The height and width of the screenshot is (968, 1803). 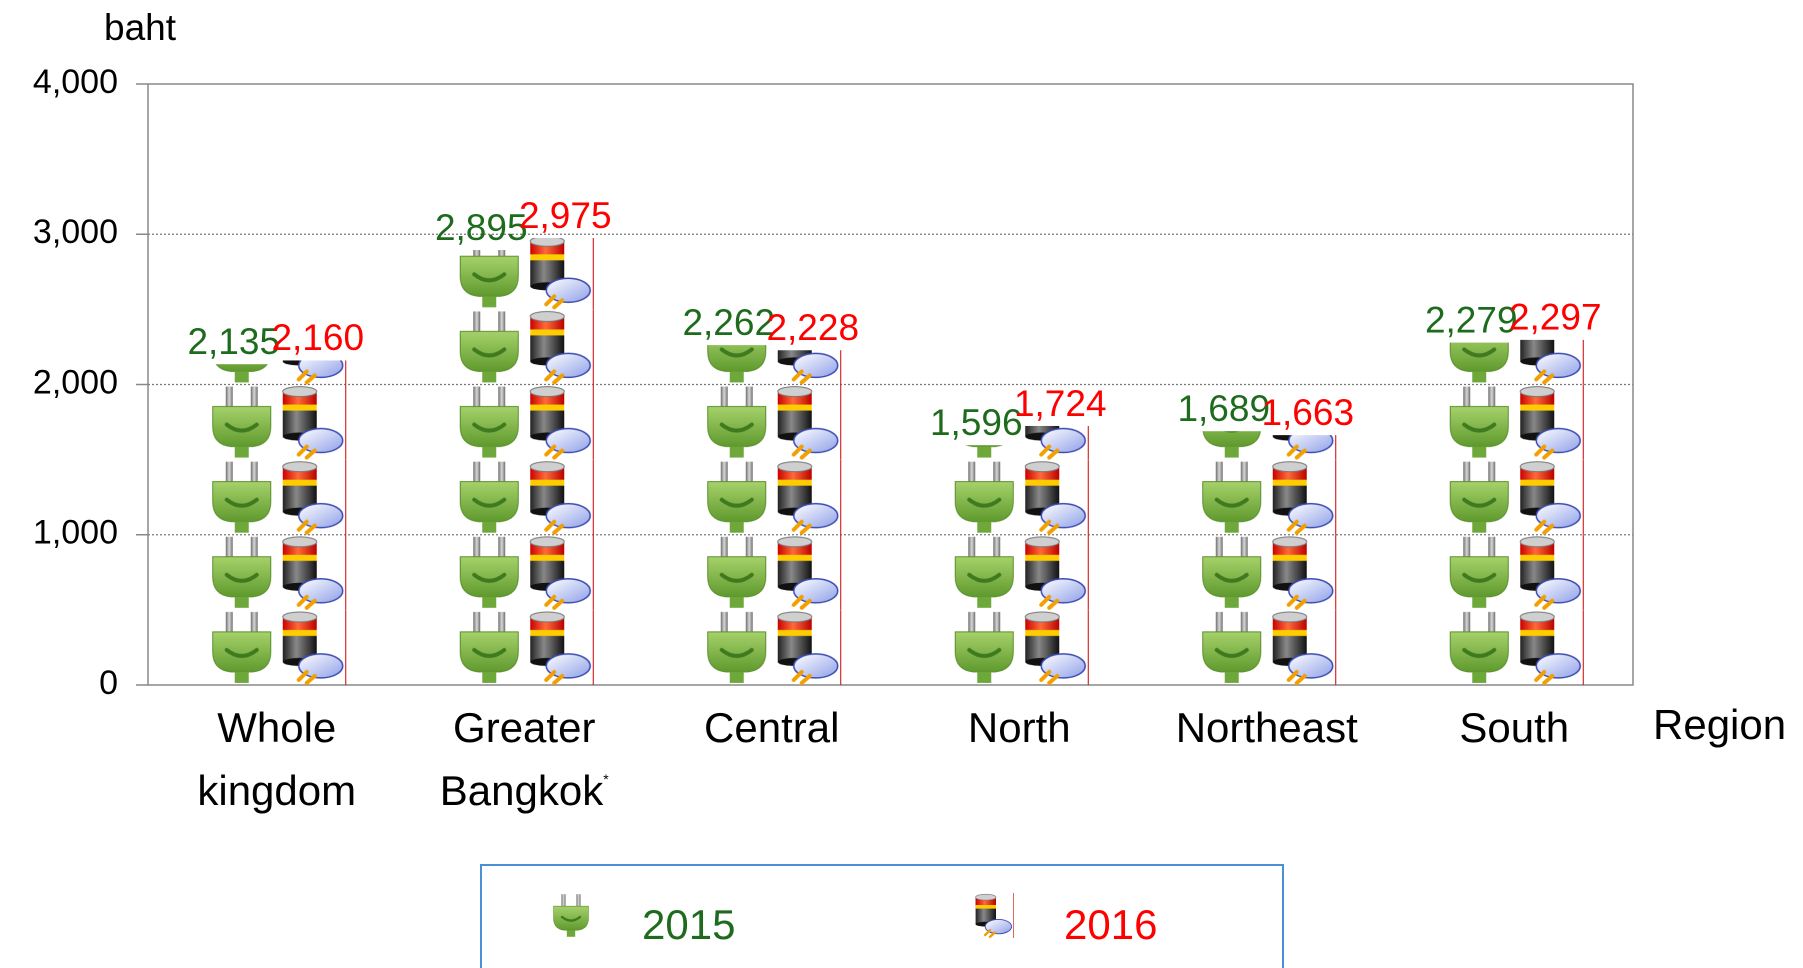 I want to click on value-label: 2,895, so click(x=481, y=227).